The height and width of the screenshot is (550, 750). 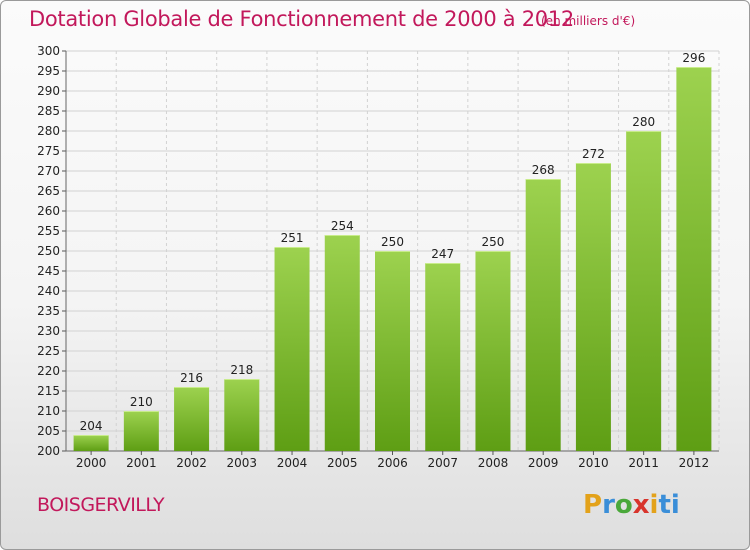 I want to click on data-label: 296, so click(x=693, y=58).